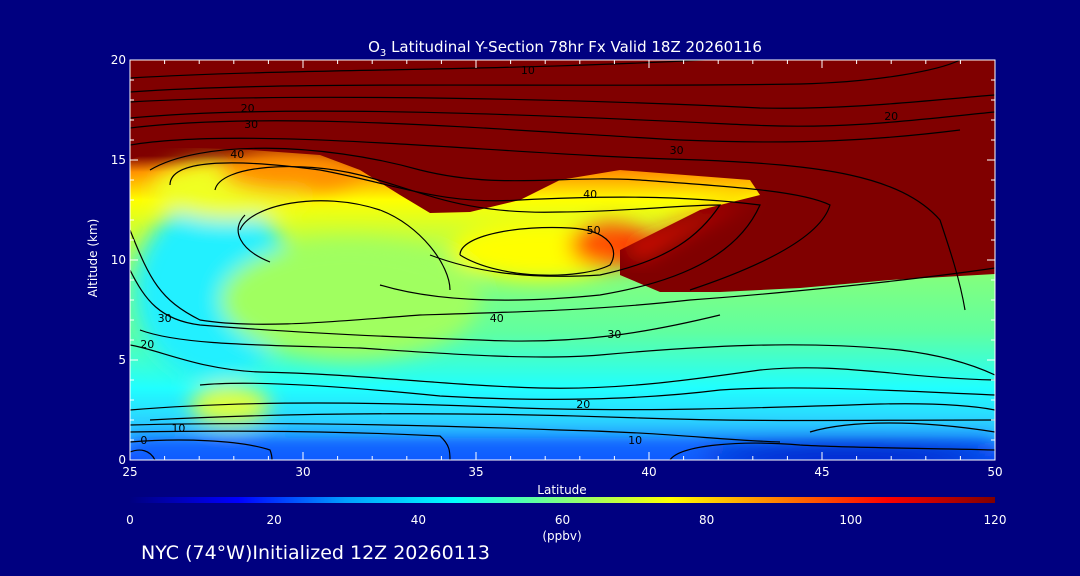 The height and width of the screenshot is (576, 1080). I want to click on colorbar-unit: (ppbv), so click(561, 536).